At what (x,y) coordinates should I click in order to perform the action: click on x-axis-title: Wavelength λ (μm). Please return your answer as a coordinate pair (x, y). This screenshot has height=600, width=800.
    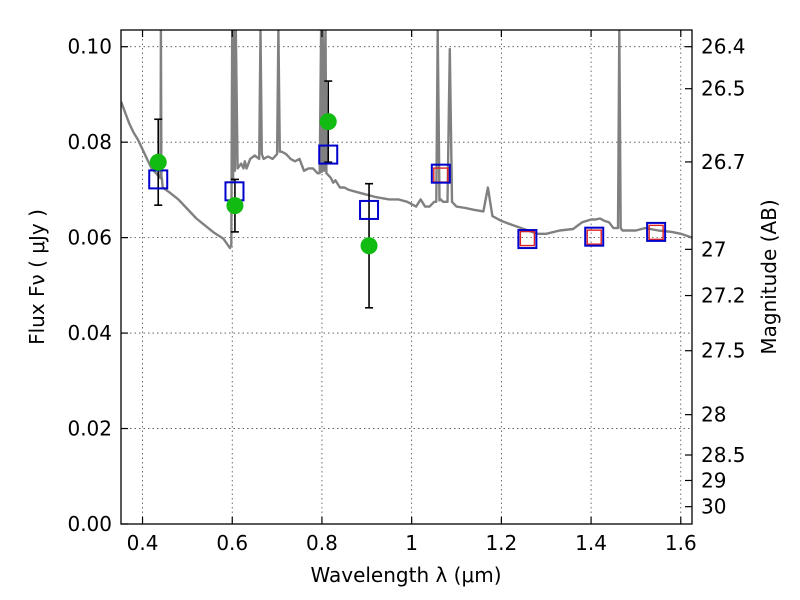
    Looking at the image, I should click on (405, 575).